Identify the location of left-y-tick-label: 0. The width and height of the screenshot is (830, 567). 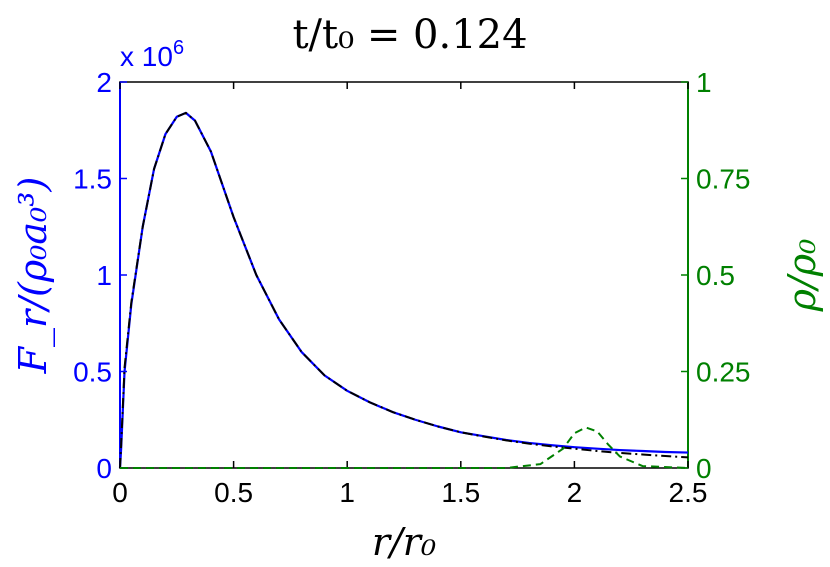
(104, 468).